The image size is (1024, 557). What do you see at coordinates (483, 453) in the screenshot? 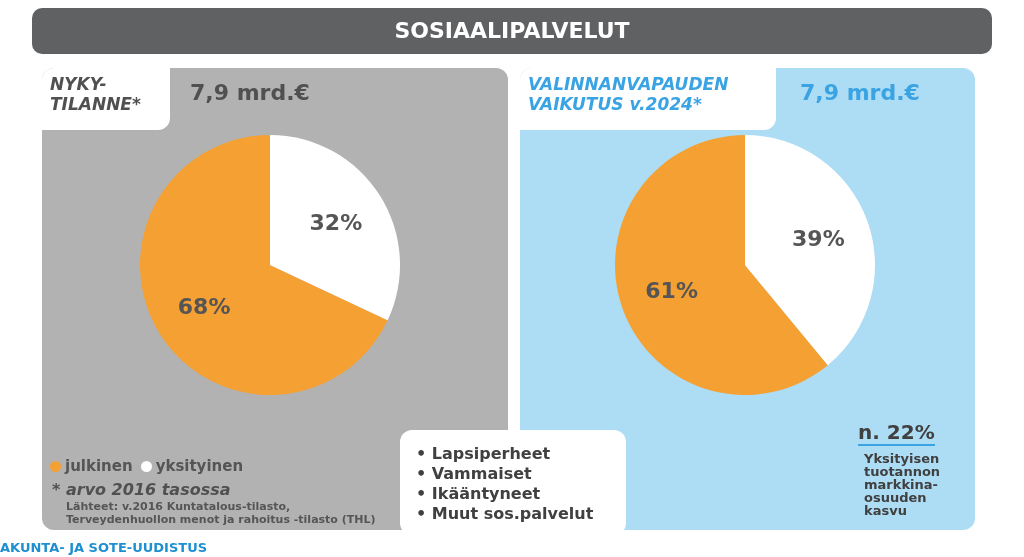
I see `text: • Lapsiperheet` at bounding box center [483, 453].